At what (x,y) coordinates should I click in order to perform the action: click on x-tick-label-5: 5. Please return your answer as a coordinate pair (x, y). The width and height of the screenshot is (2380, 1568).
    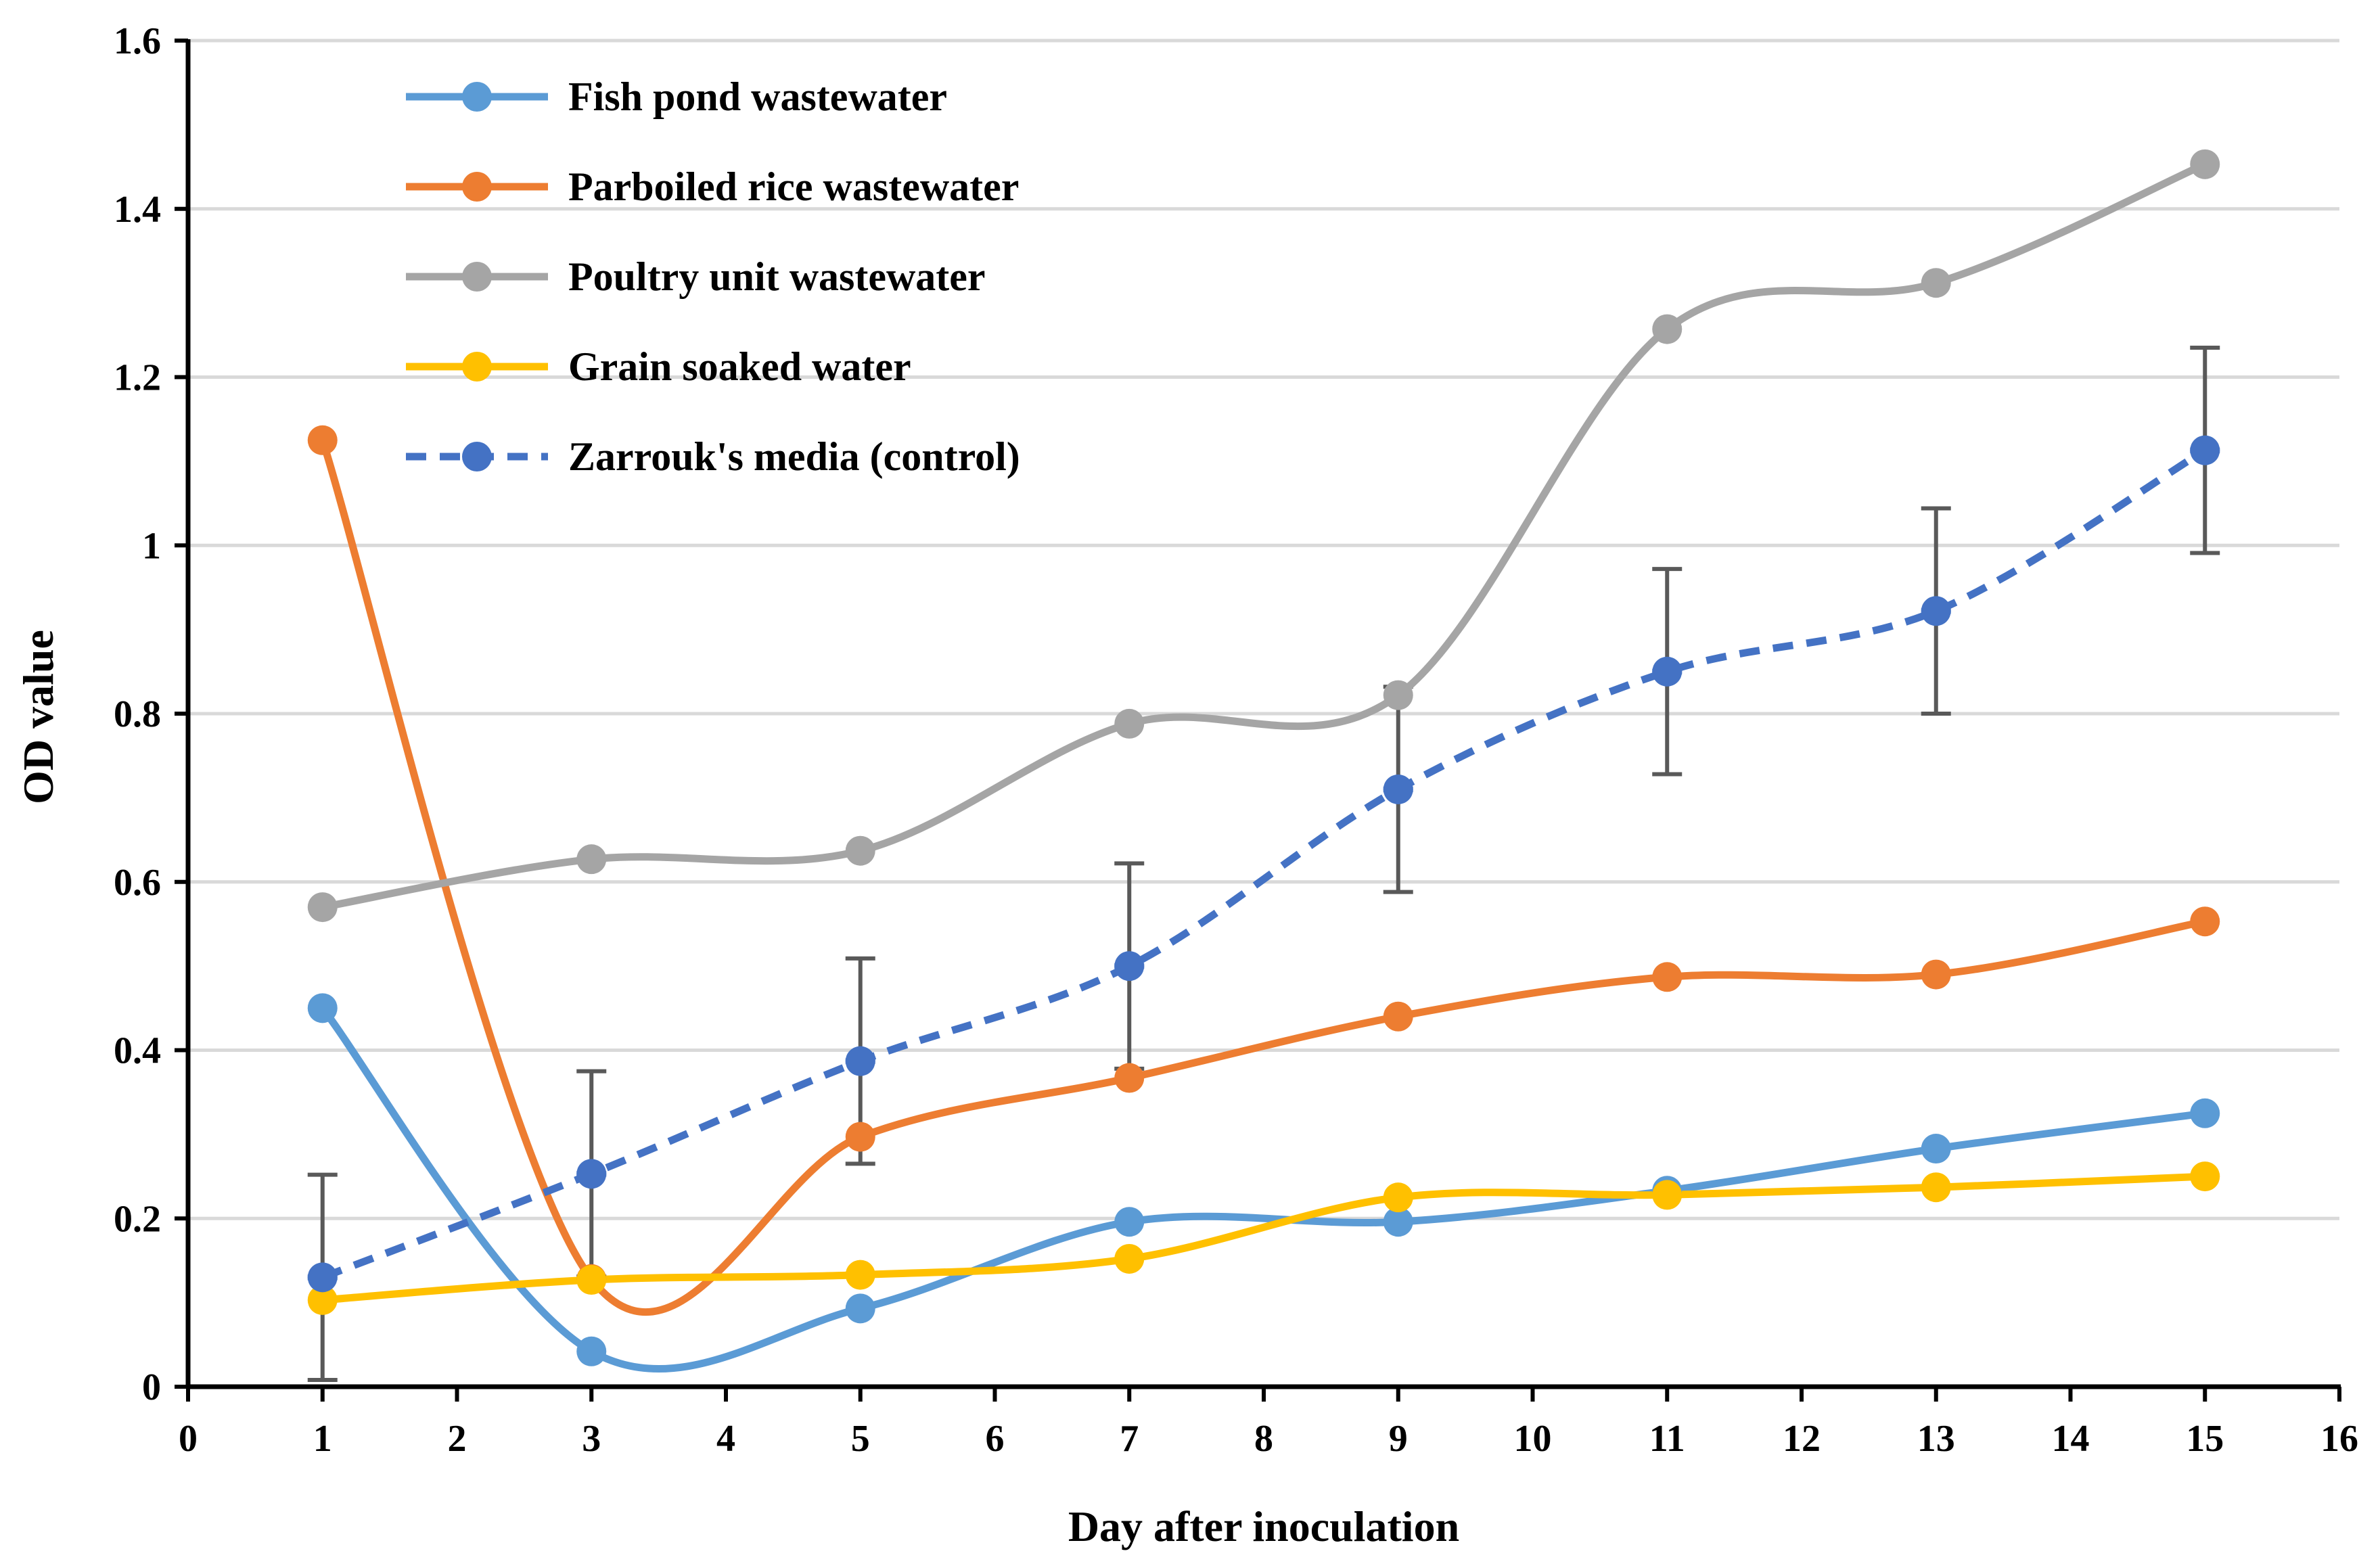
    Looking at the image, I should click on (860, 1439).